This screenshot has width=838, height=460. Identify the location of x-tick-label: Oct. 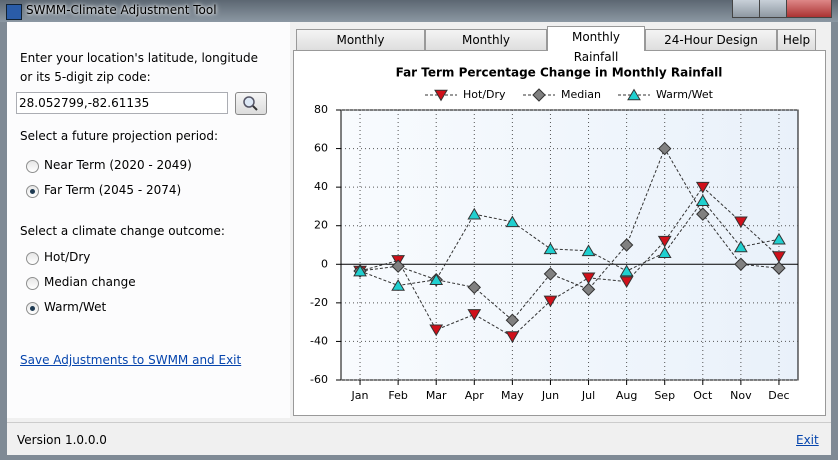
(703, 395).